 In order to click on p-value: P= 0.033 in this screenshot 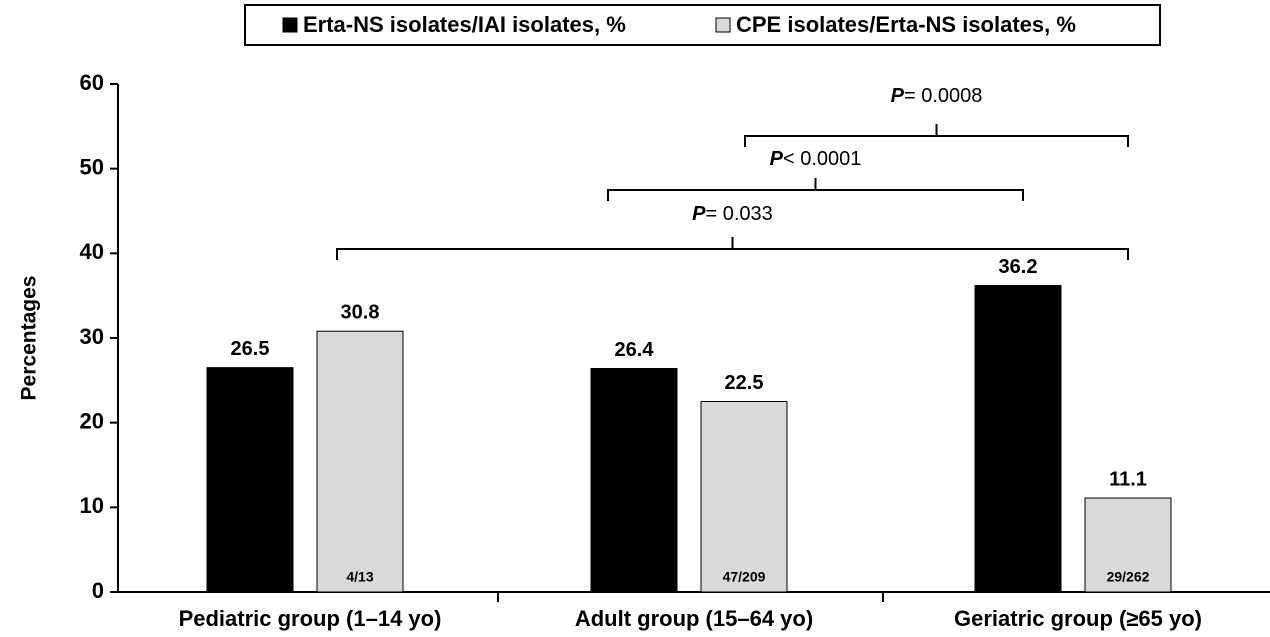, I will do `click(732, 214)`.